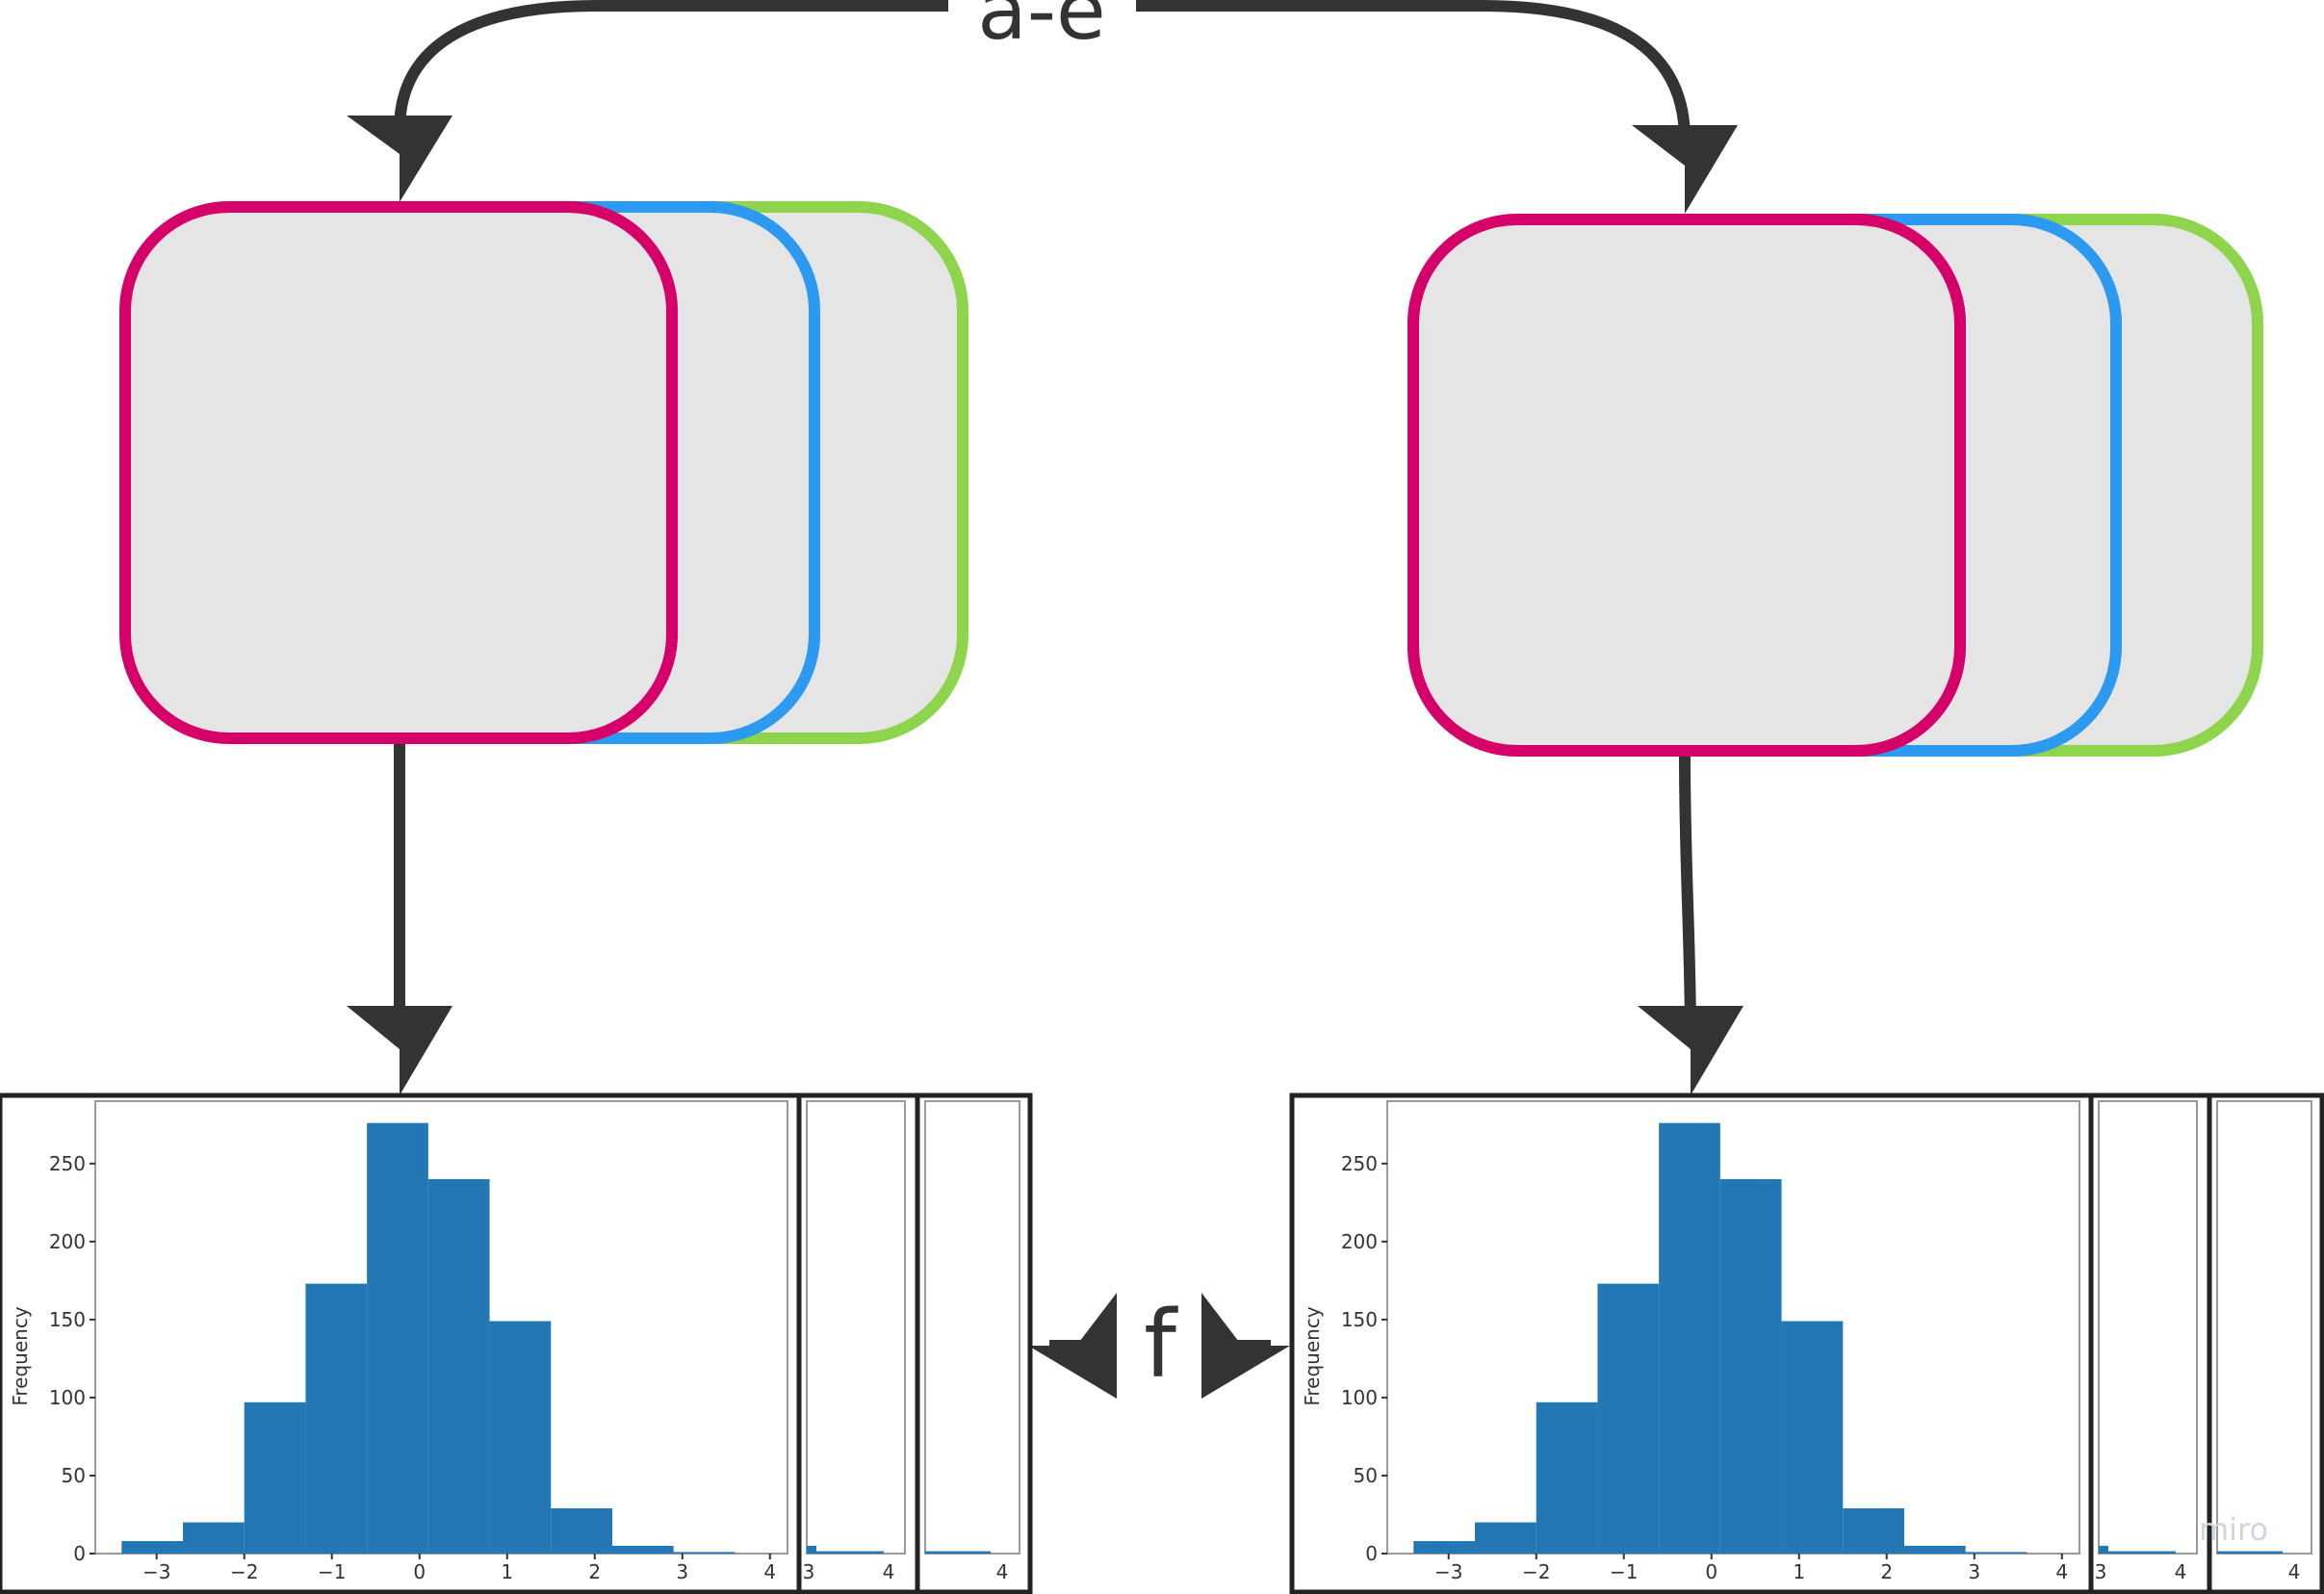 The image size is (2324, 1594). I want to click on top-connector-right-line, so click(1413, 70).